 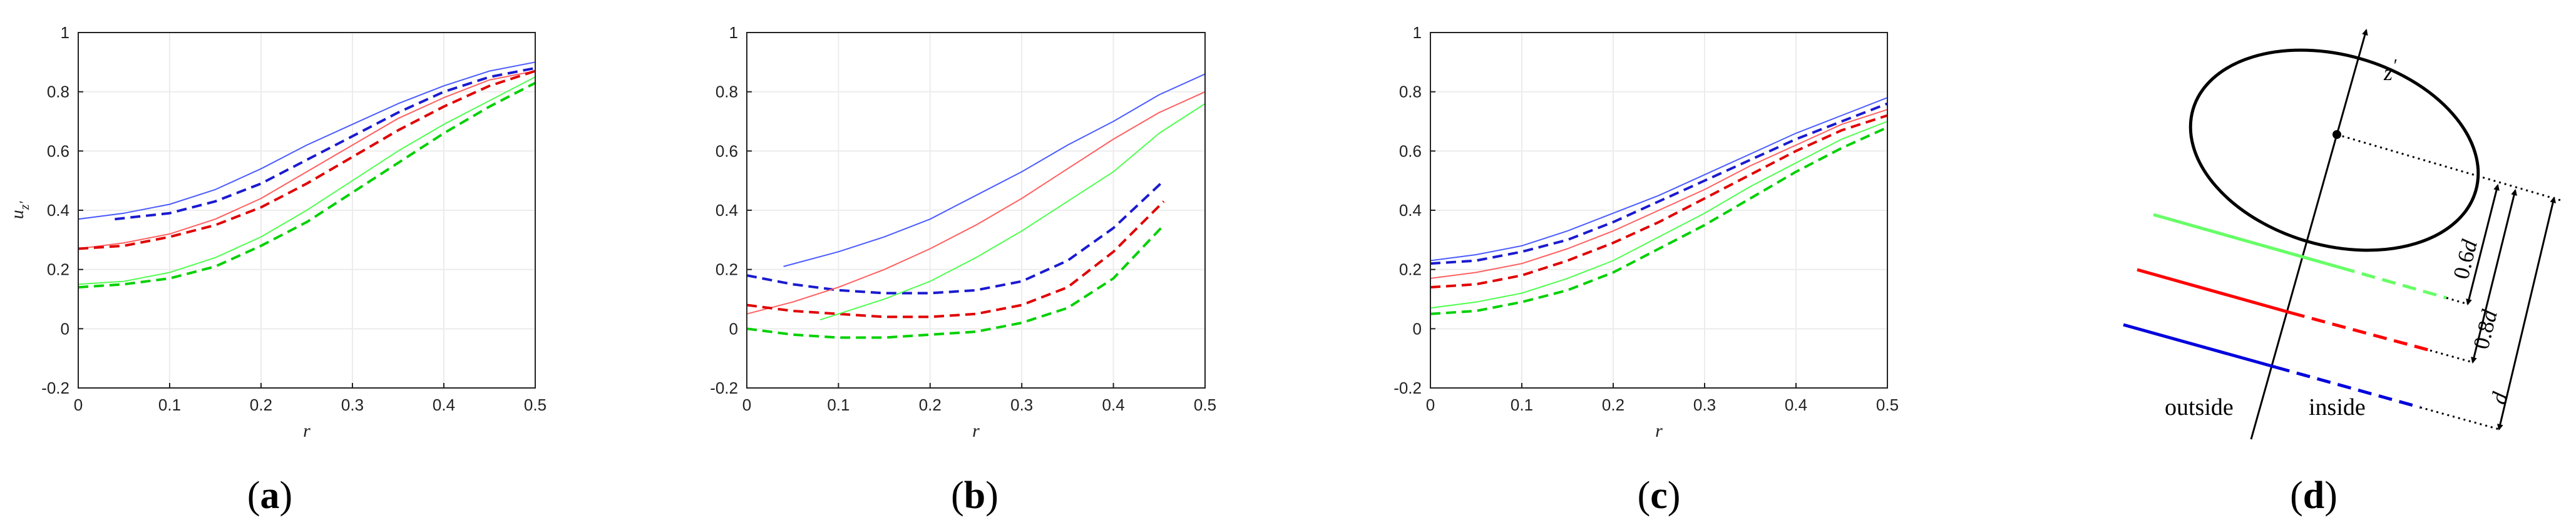 I want to click on panel-a-series-blue-solid, so click(x=307, y=140).